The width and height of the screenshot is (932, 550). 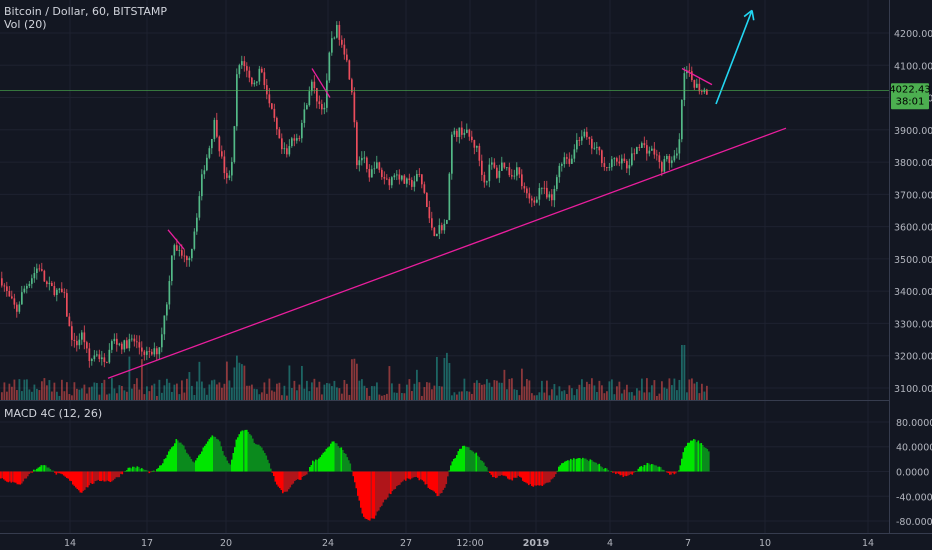 I want to click on time-tick-label: 4, so click(x=610, y=543).